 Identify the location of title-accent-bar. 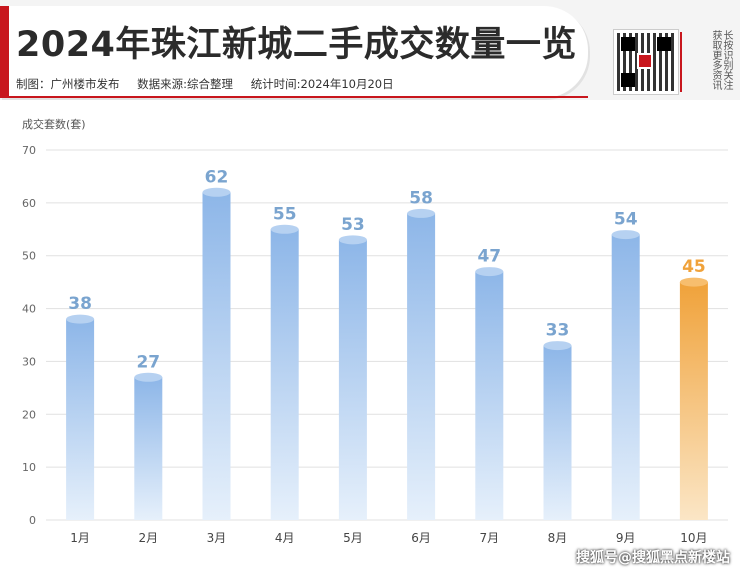
(4, 52).